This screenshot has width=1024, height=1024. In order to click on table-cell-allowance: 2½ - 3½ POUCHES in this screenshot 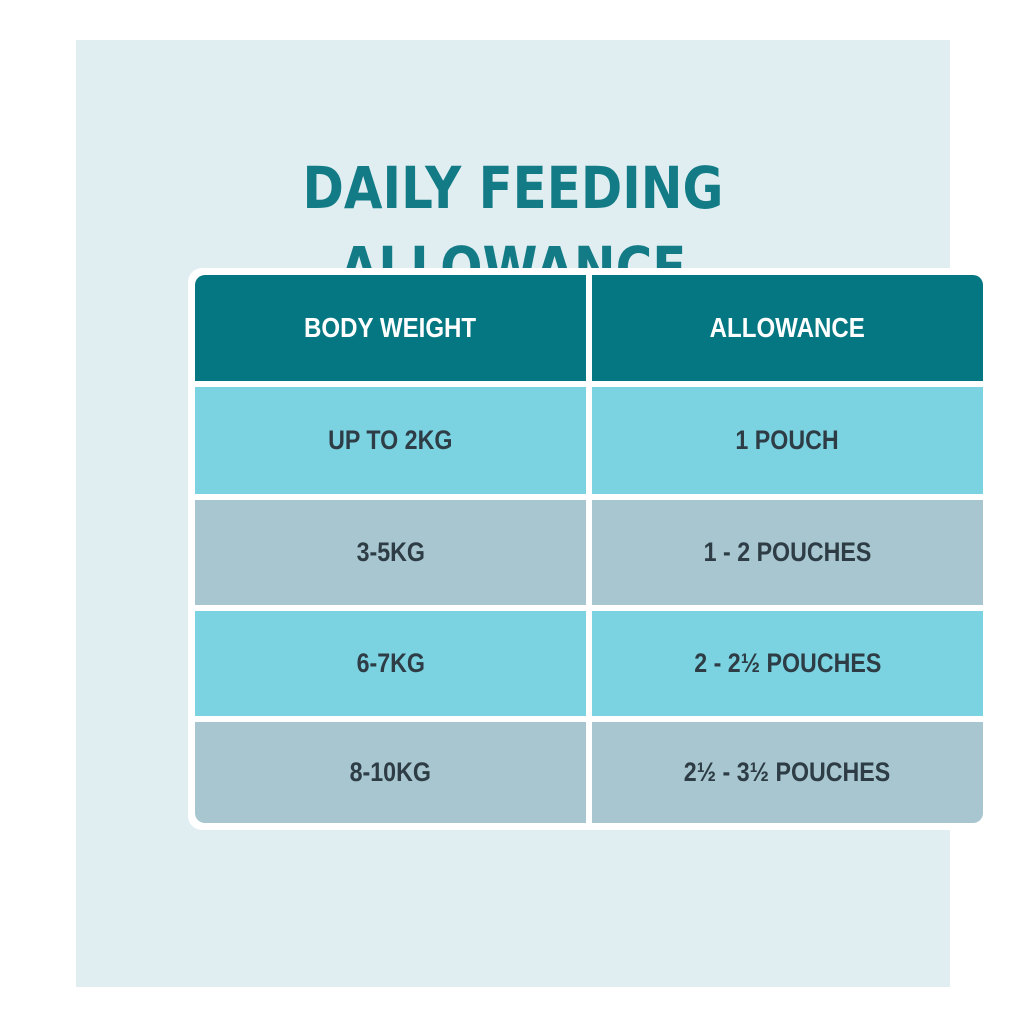, I will do `click(787, 772)`.